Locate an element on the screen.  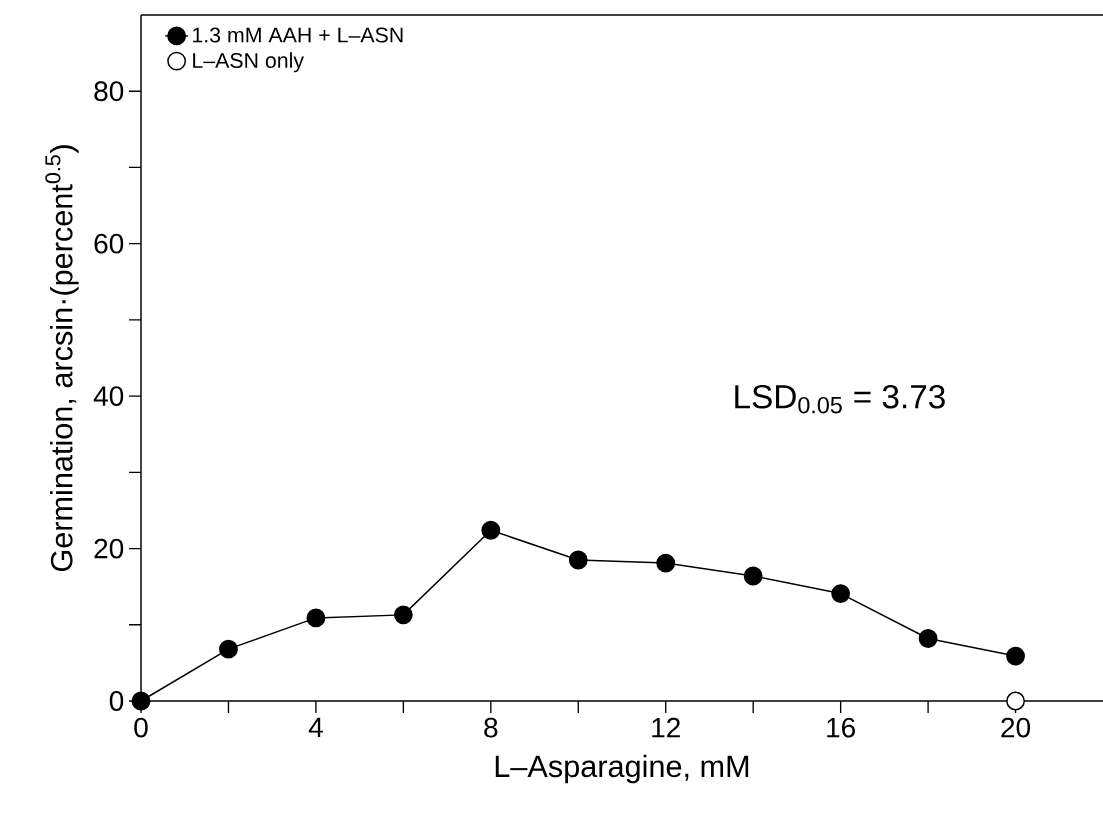
x-tick-label: 16 is located at coordinates (841, 727).